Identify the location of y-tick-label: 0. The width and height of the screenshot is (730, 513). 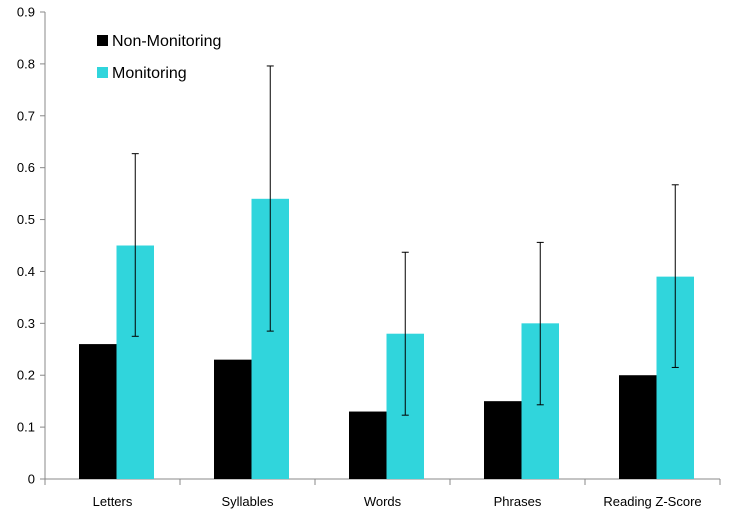
(31, 479).